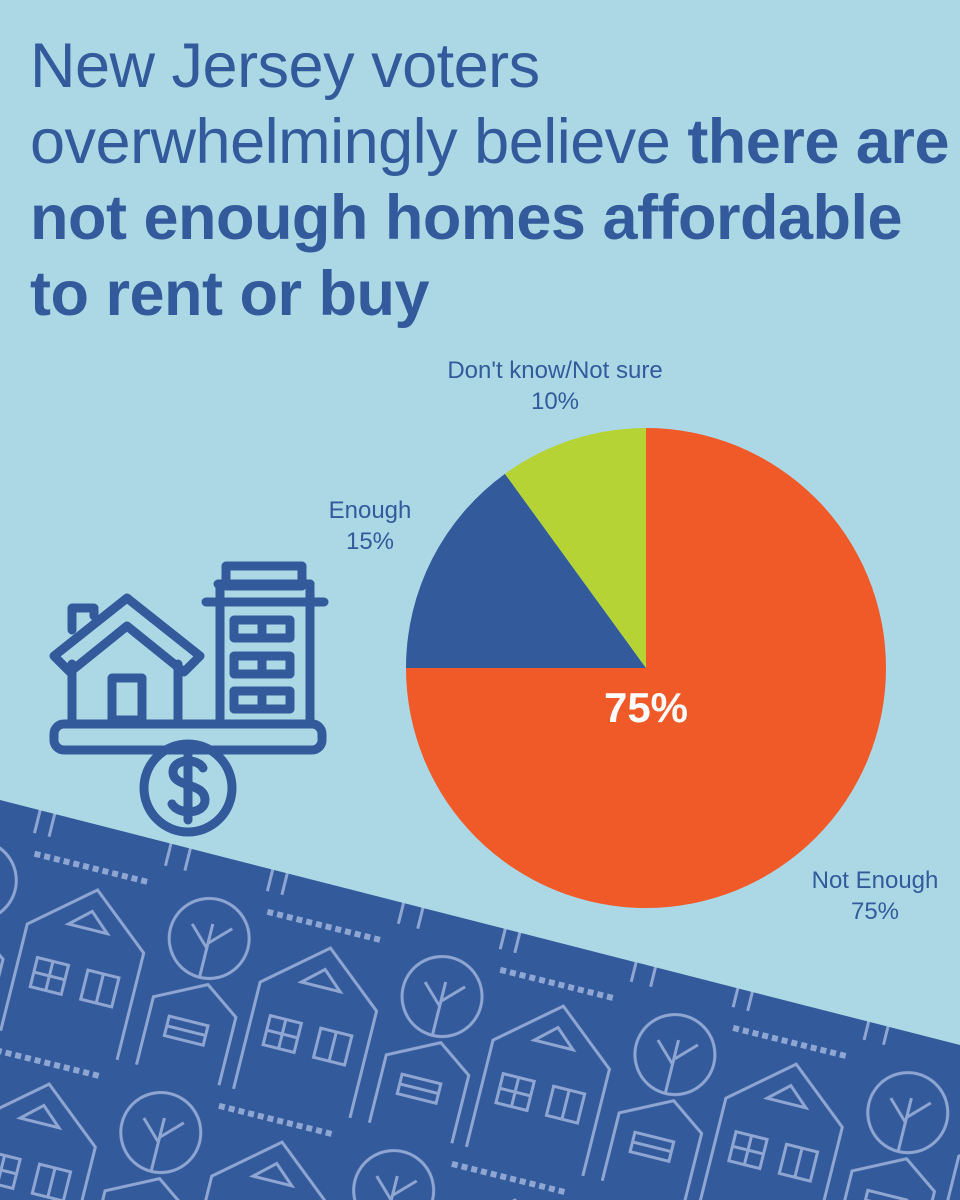 The width and height of the screenshot is (960, 1200). I want to click on apartment-building-icon, so click(265, 643).